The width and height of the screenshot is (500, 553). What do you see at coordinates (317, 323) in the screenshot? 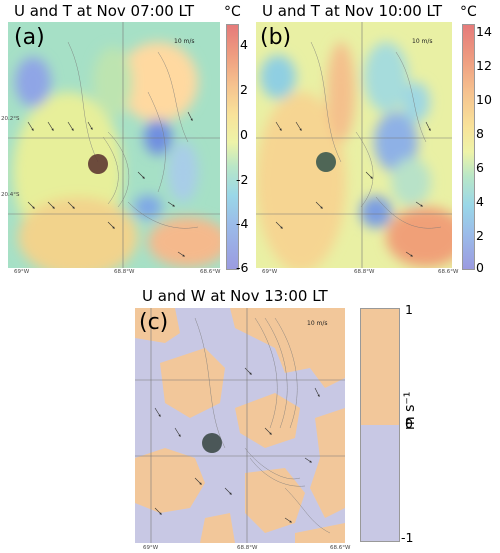
I see `panel-c-scale: 10 m/s` at bounding box center [317, 323].